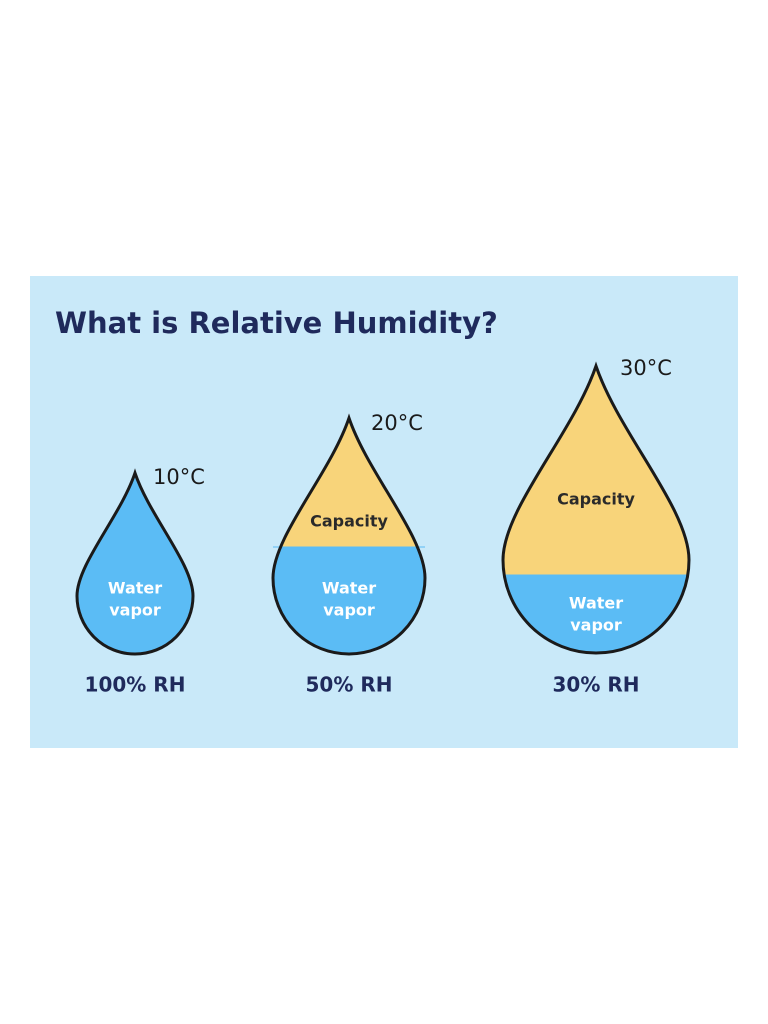  Describe the element at coordinates (646, 368) in the screenshot. I see `temperature: 30°C` at that location.